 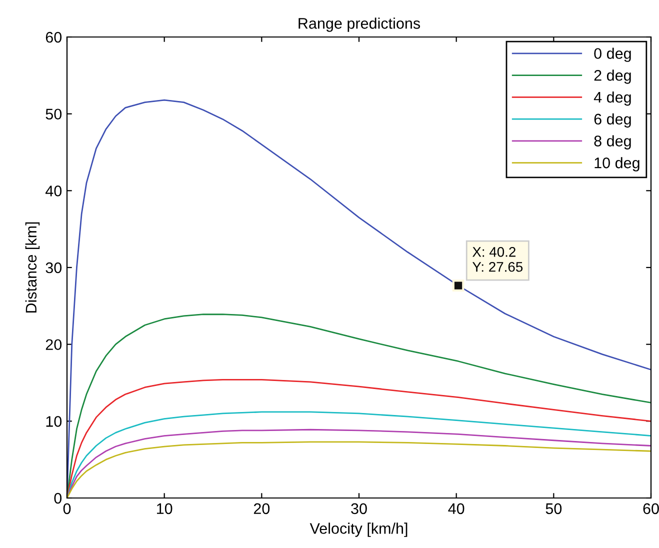 What do you see at coordinates (612, 120) in the screenshot?
I see `legend-label: 6 deg` at bounding box center [612, 120].